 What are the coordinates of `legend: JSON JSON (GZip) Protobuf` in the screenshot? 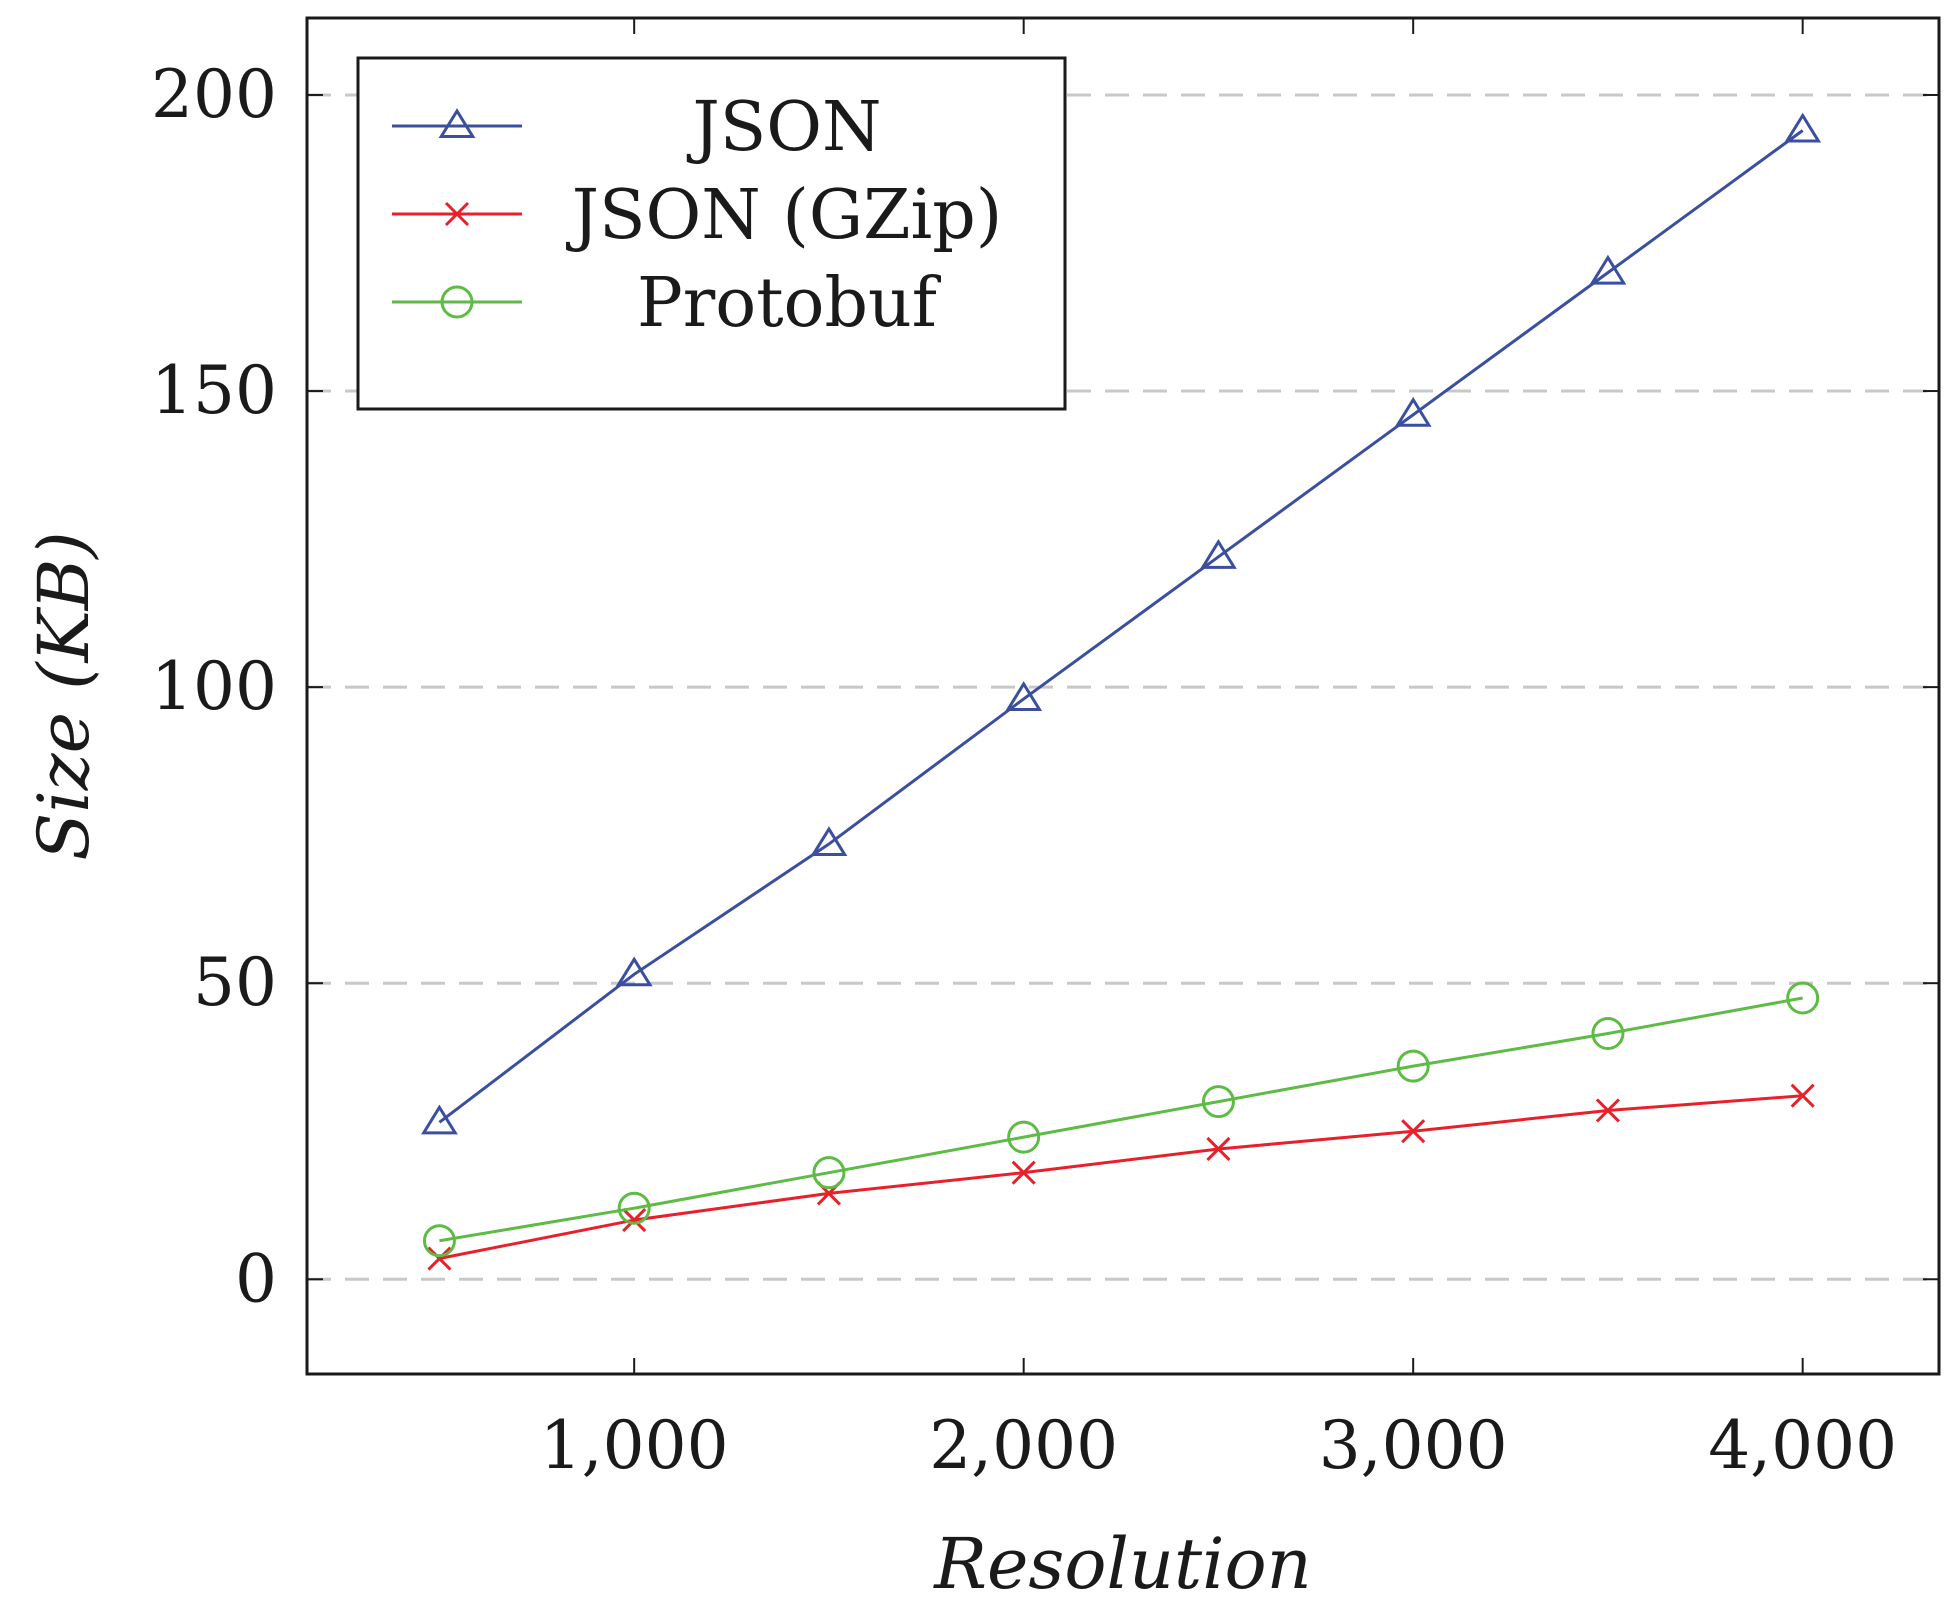 It's located at (711, 233).